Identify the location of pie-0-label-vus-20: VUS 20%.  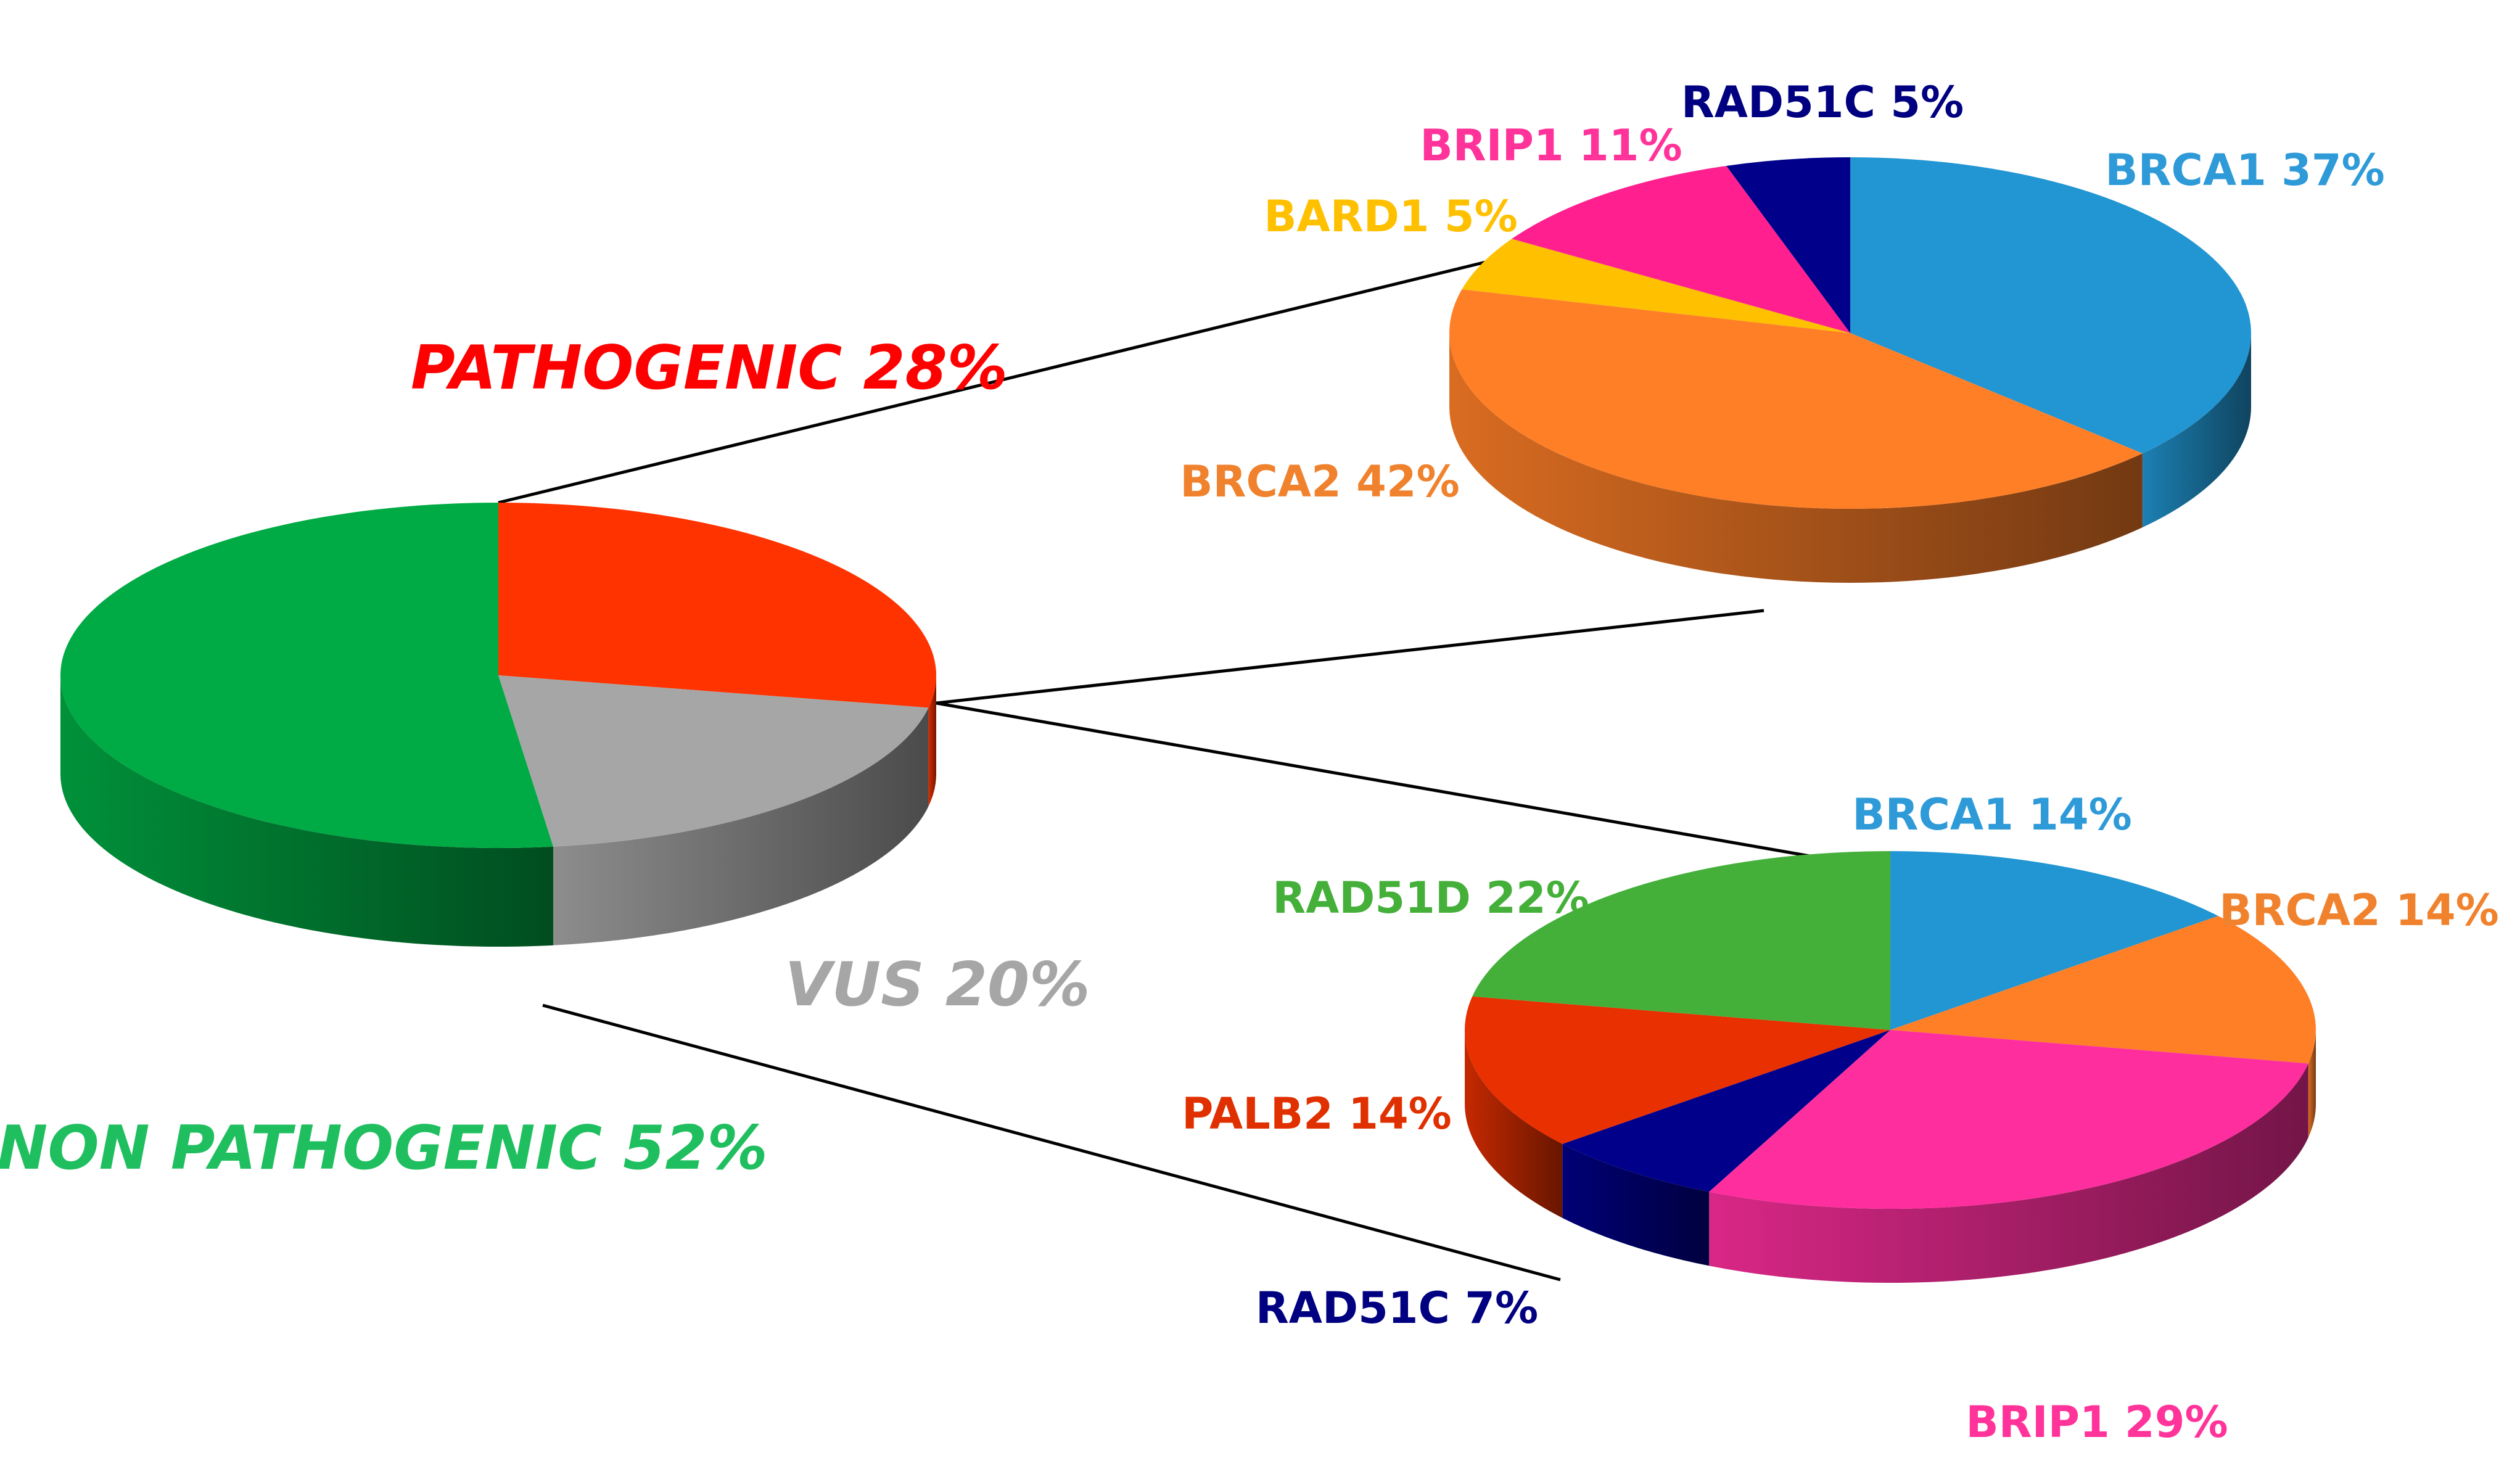
(938, 985).